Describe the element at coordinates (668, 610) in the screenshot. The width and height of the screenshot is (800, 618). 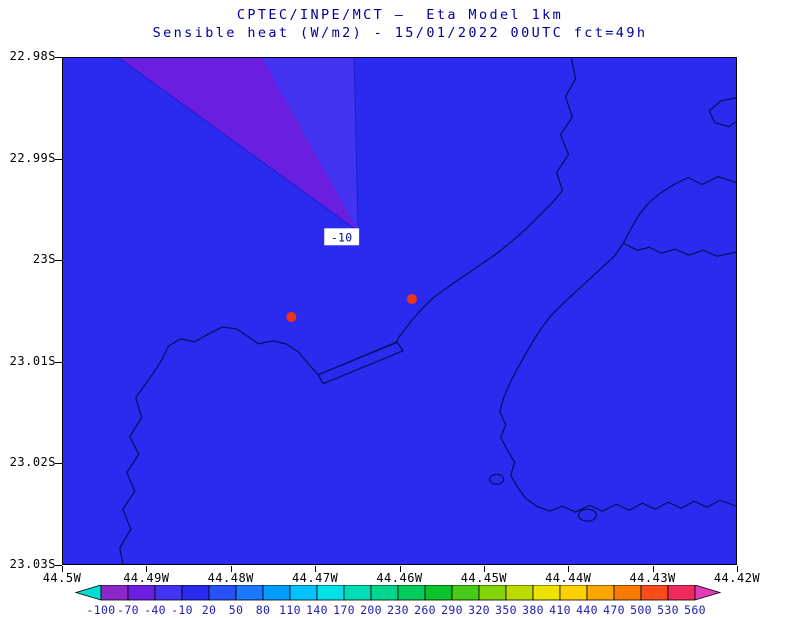
I see `colorbar-label: 530` at that location.